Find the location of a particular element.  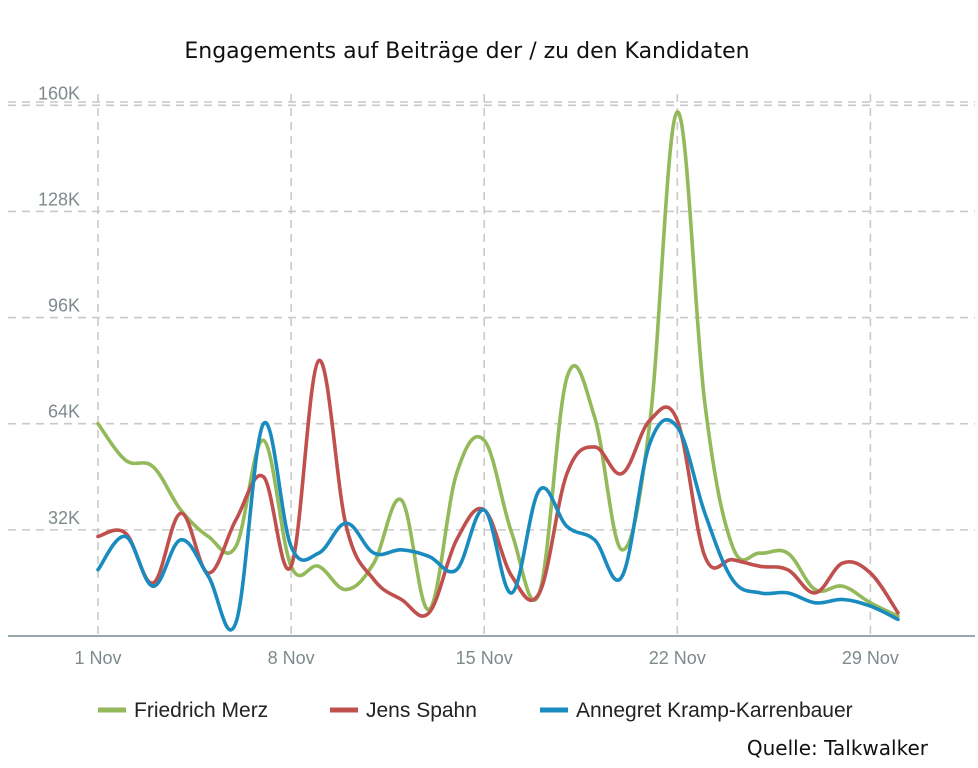

legend-label: Annegret Kramp-Karrenbauer is located at coordinates (714, 710).